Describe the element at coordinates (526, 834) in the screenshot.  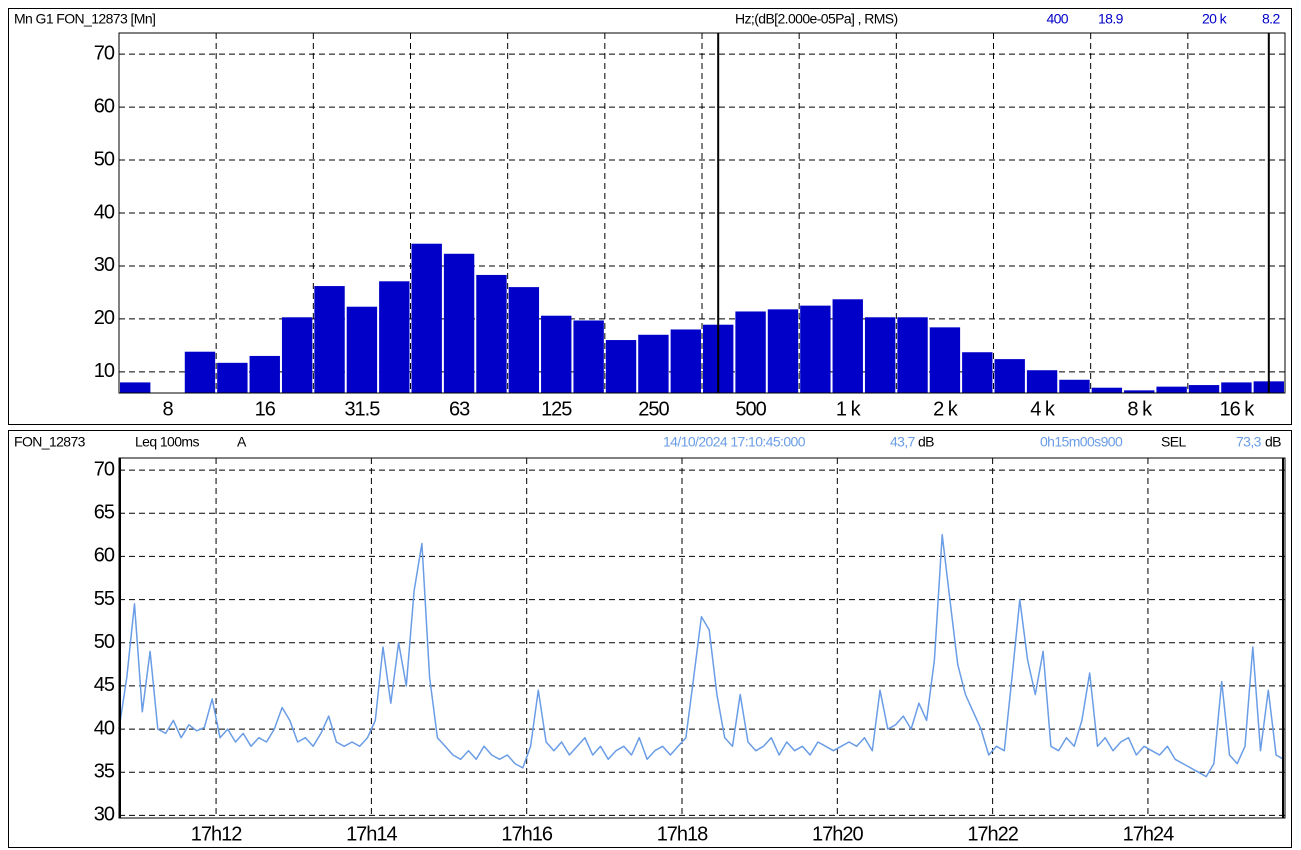
I see `x-tick-label: 17h16` at that location.